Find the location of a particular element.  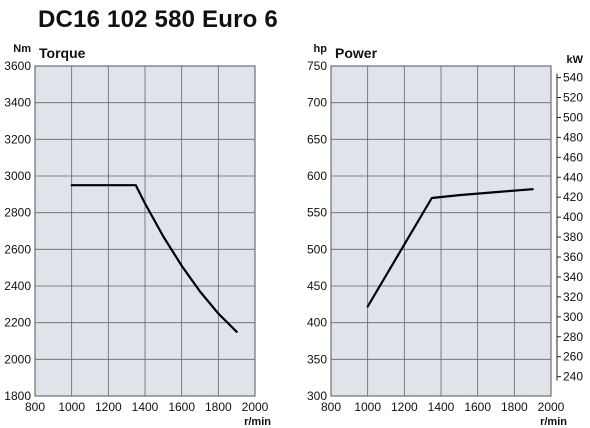

torque-y-tick-label: 2600 is located at coordinates (17, 249).